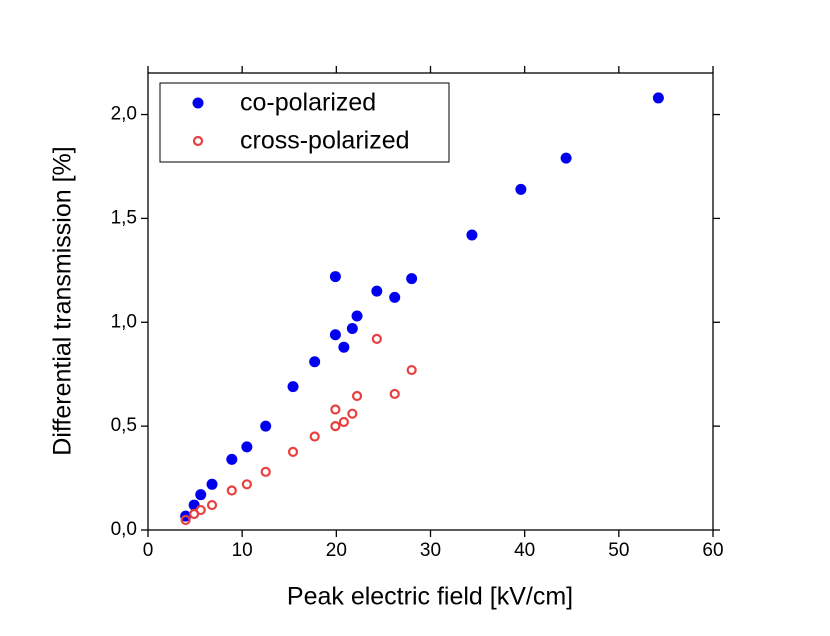 This screenshot has width=830, height=636. I want to click on legend-label: cross-polarized, so click(325, 141).